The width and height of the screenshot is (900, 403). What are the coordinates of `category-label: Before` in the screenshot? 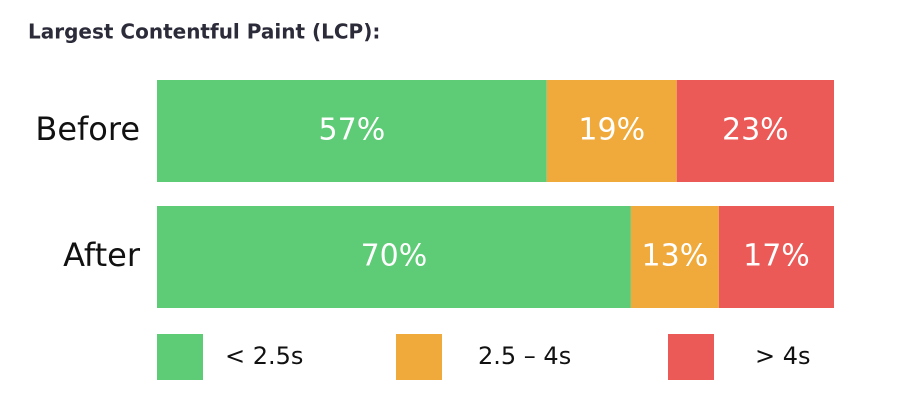 It's located at (87, 129).